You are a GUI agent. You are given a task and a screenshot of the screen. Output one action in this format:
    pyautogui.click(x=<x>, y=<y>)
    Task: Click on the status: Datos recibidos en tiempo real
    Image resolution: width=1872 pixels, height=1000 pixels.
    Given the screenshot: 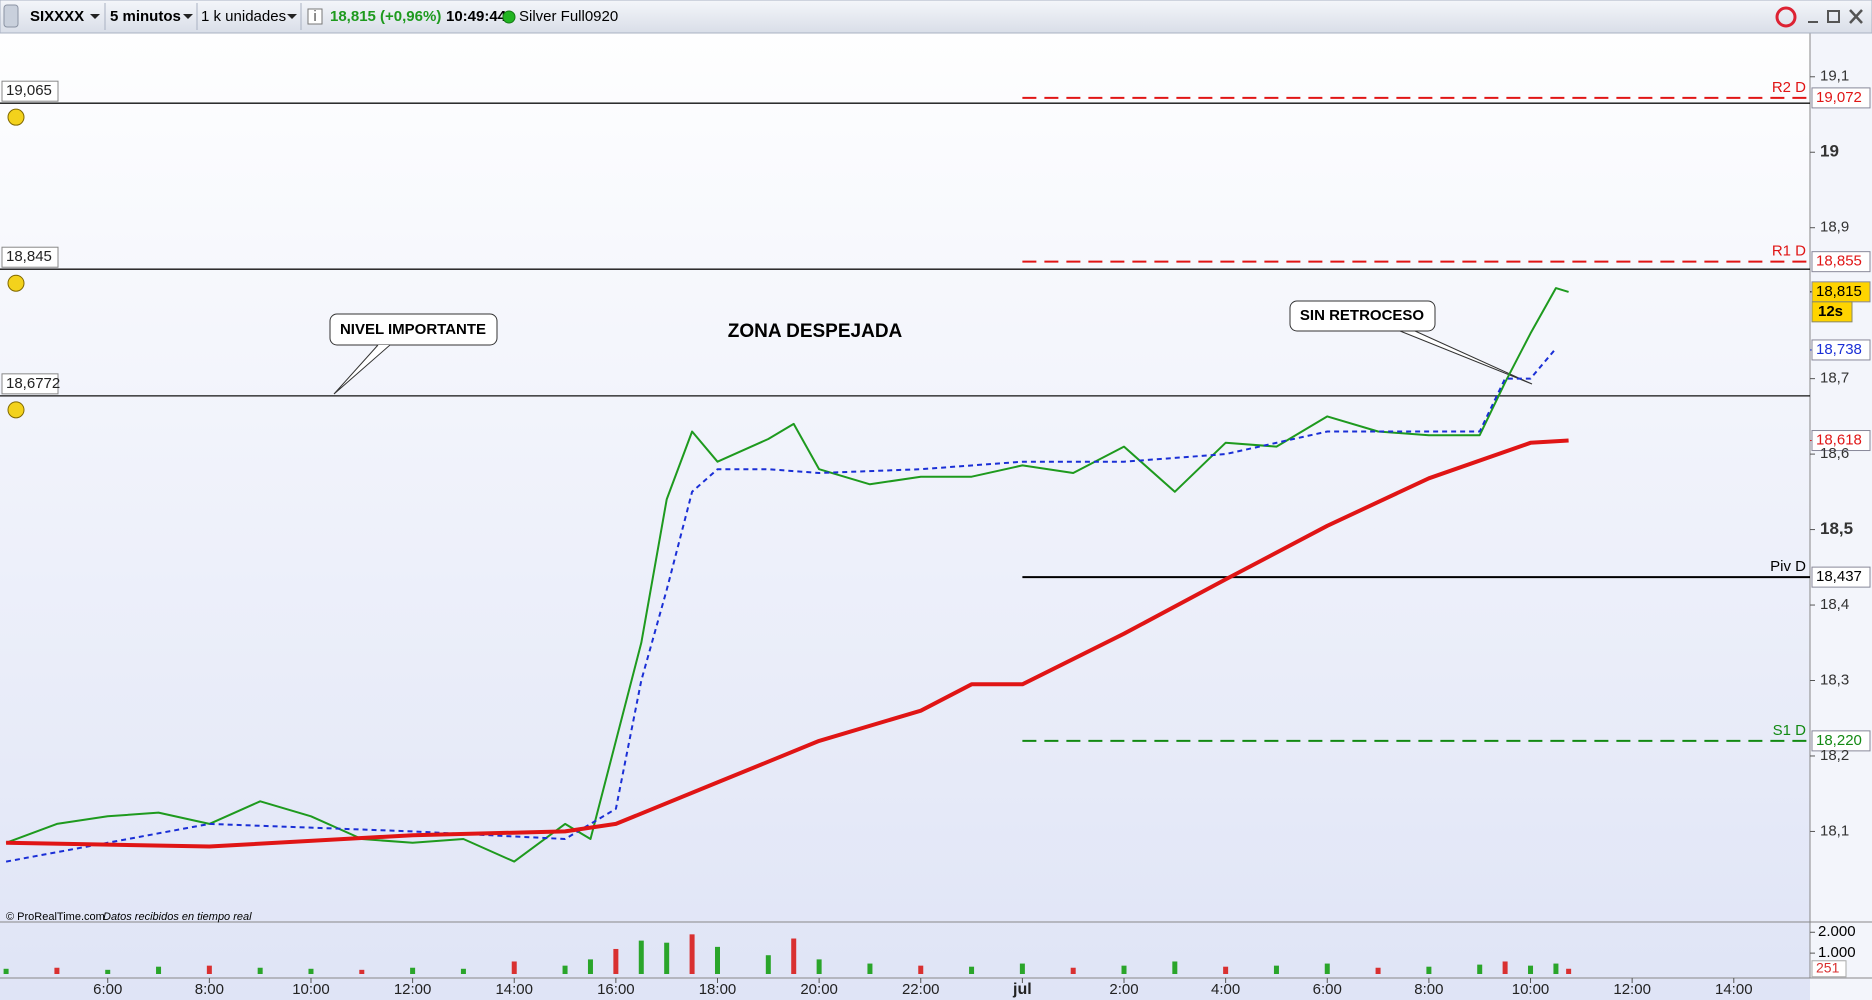 What is the action you would take?
    pyautogui.click(x=177, y=917)
    